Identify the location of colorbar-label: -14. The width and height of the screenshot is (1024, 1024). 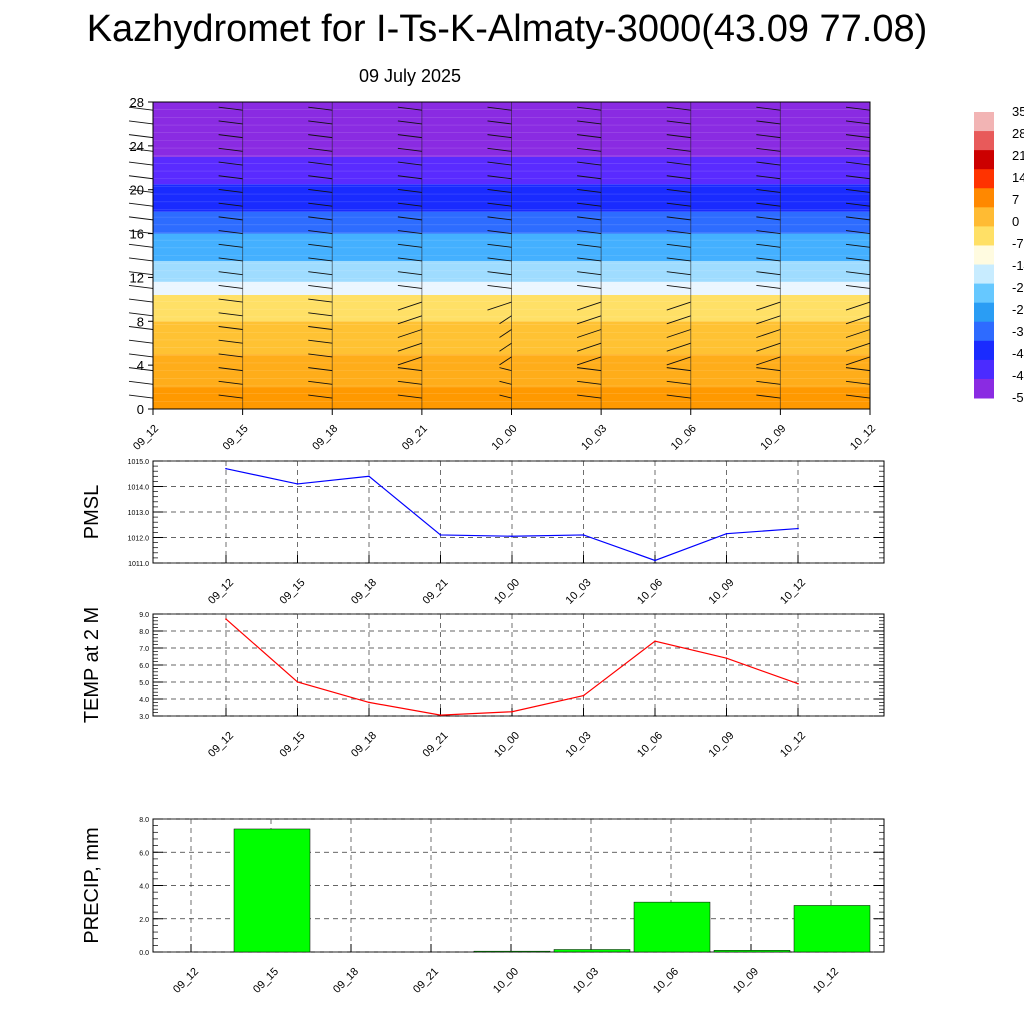
(1018, 265).